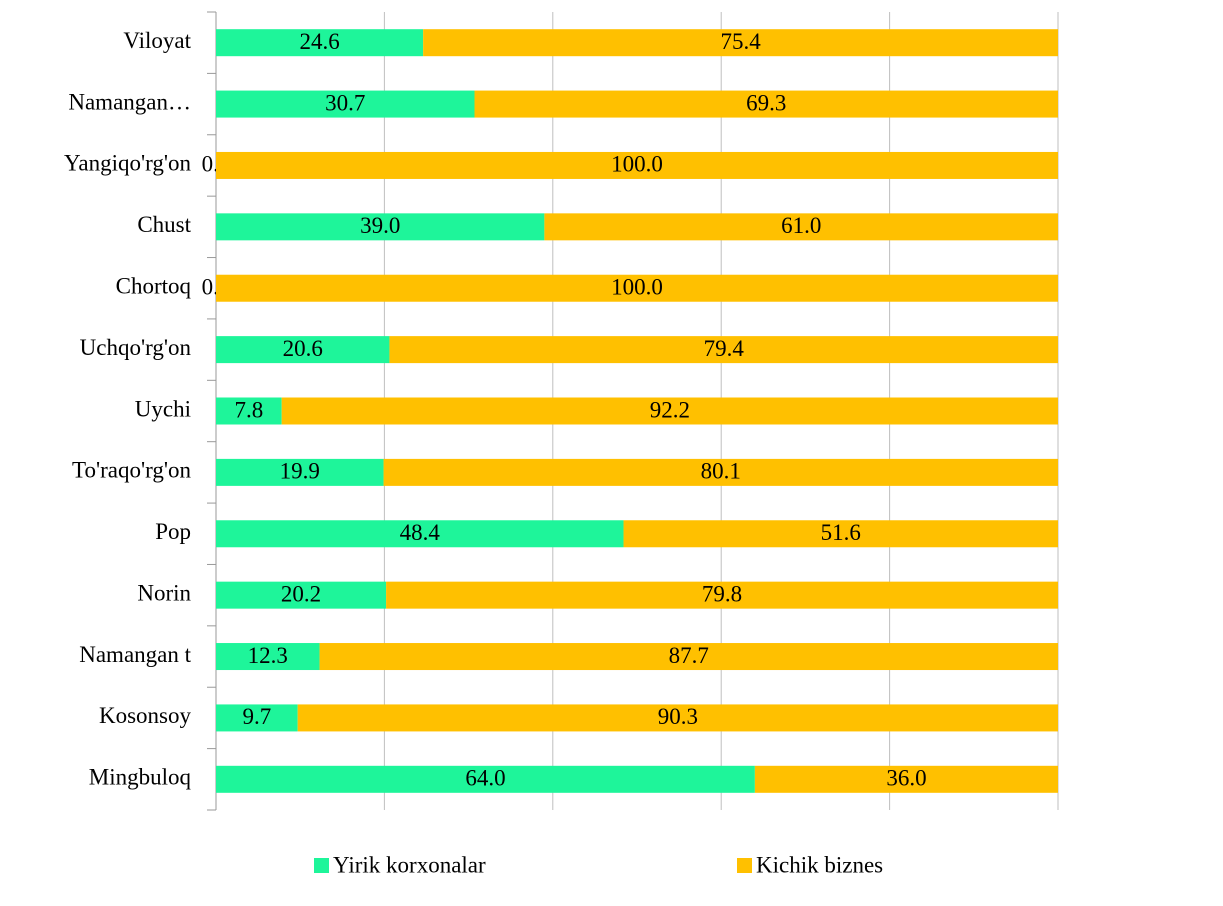  I want to click on category-label: Norin, so click(164, 592).